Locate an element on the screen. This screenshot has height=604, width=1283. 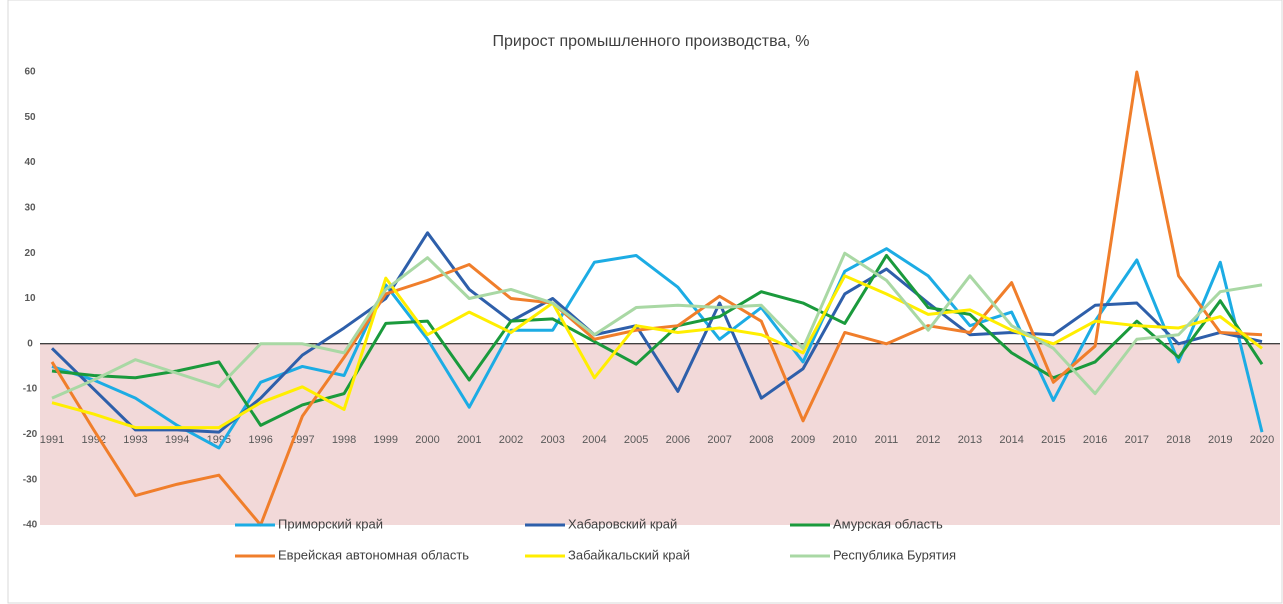
x-tick-label: 1993 is located at coordinates (135, 440).